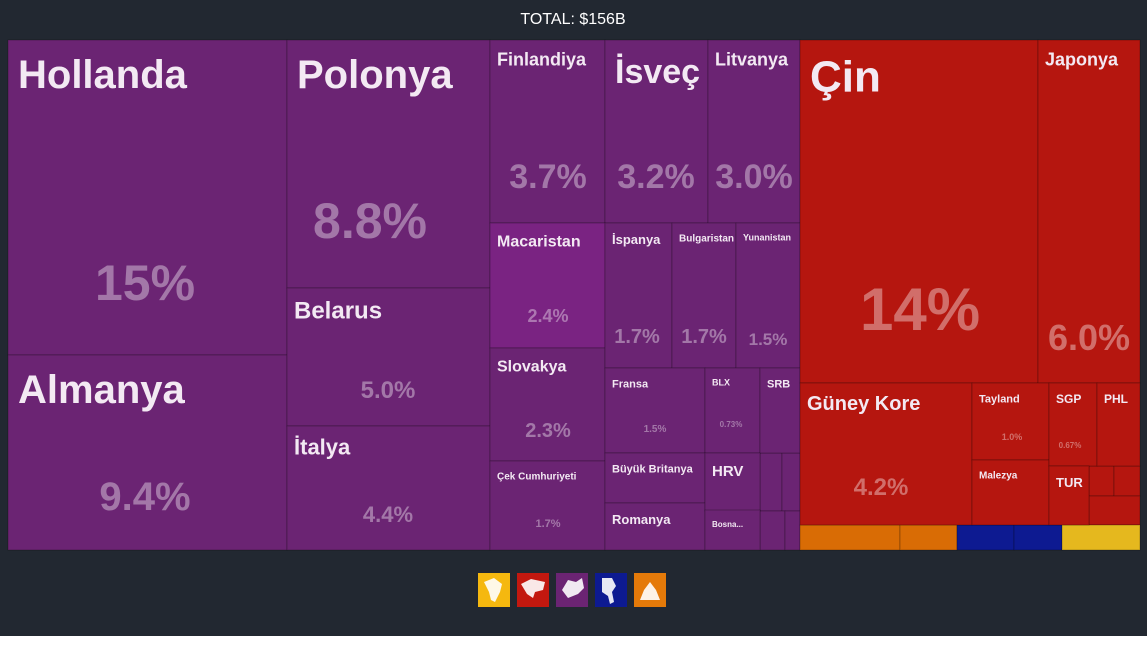 This screenshot has width=1147, height=666. Describe the element at coordinates (920, 309) in the screenshot. I see `tile-value: 14%` at that location.